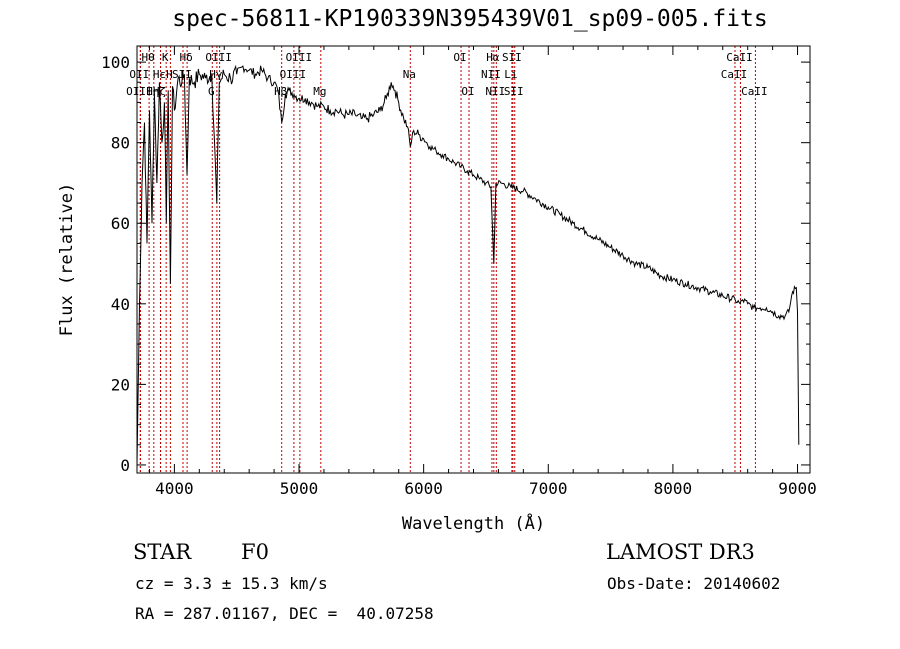 The width and height of the screenshot is (900, 649). Describe the element at coordinates (459, 57) in the screenshot. I see `line-label-18: OI` at that location.